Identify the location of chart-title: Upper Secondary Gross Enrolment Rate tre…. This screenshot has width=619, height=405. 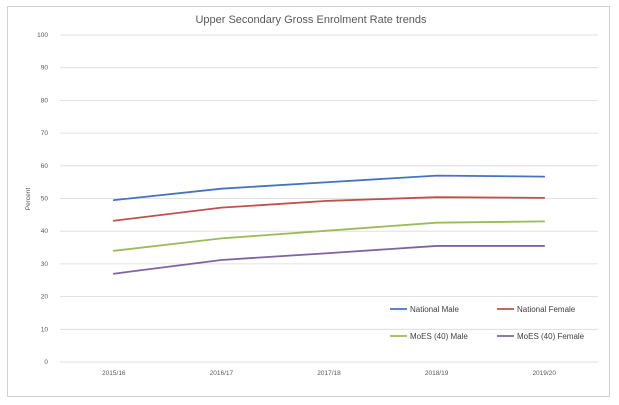
(311, 20).